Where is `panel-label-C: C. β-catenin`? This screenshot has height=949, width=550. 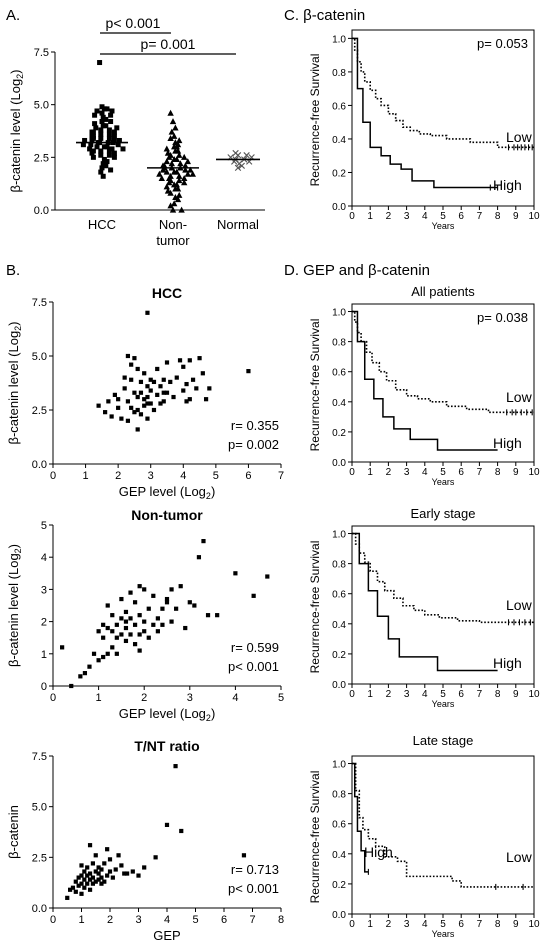 panel-label-C: C. β-catenin is located at coordinates (324, 15).